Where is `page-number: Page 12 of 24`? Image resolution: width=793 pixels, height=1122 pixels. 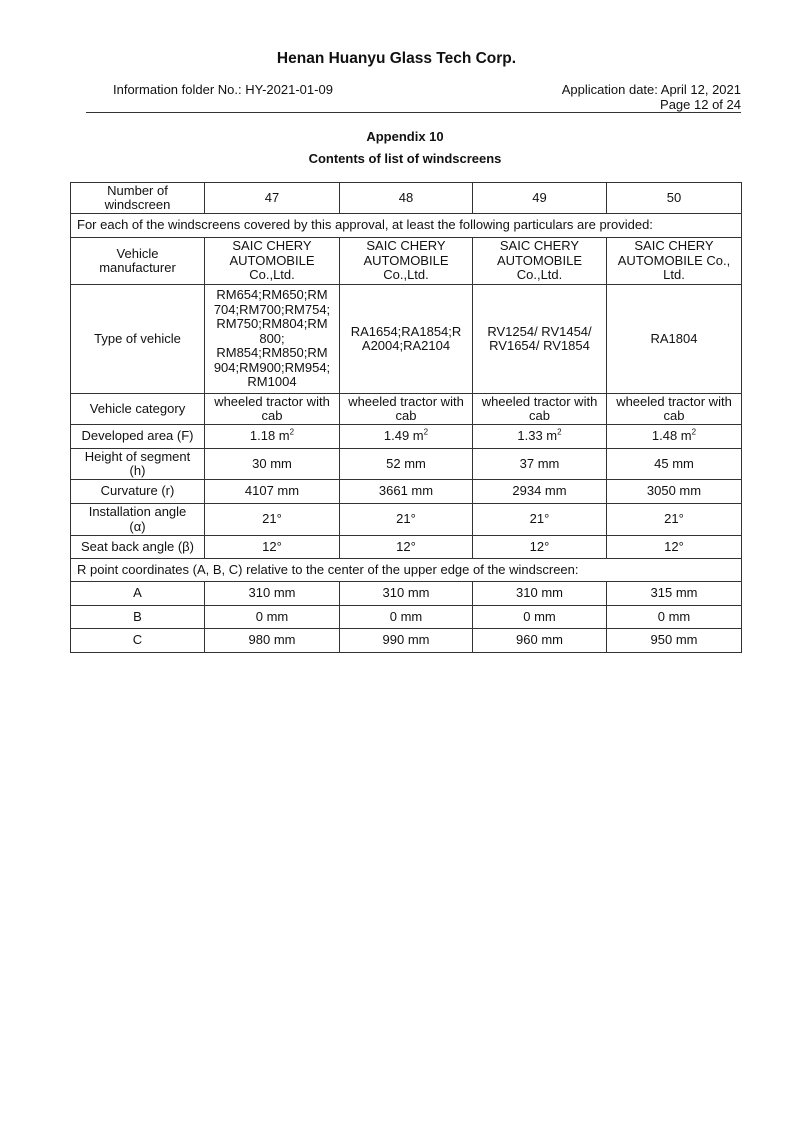 page-number: Page 12 of 24 is located at coordinates (700, 104).